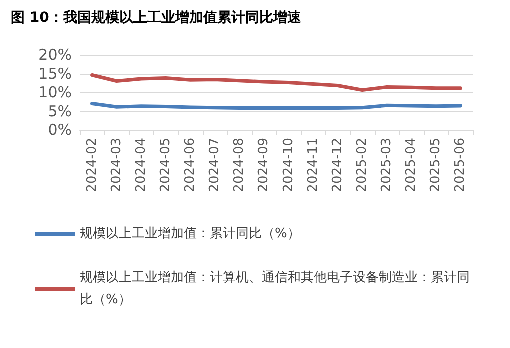 The width and height of the screenshot is (510, 348). Describe the element at coordinates (166, 165) in the screenshot. I see `x-tick-label: 2024-05` at that location.